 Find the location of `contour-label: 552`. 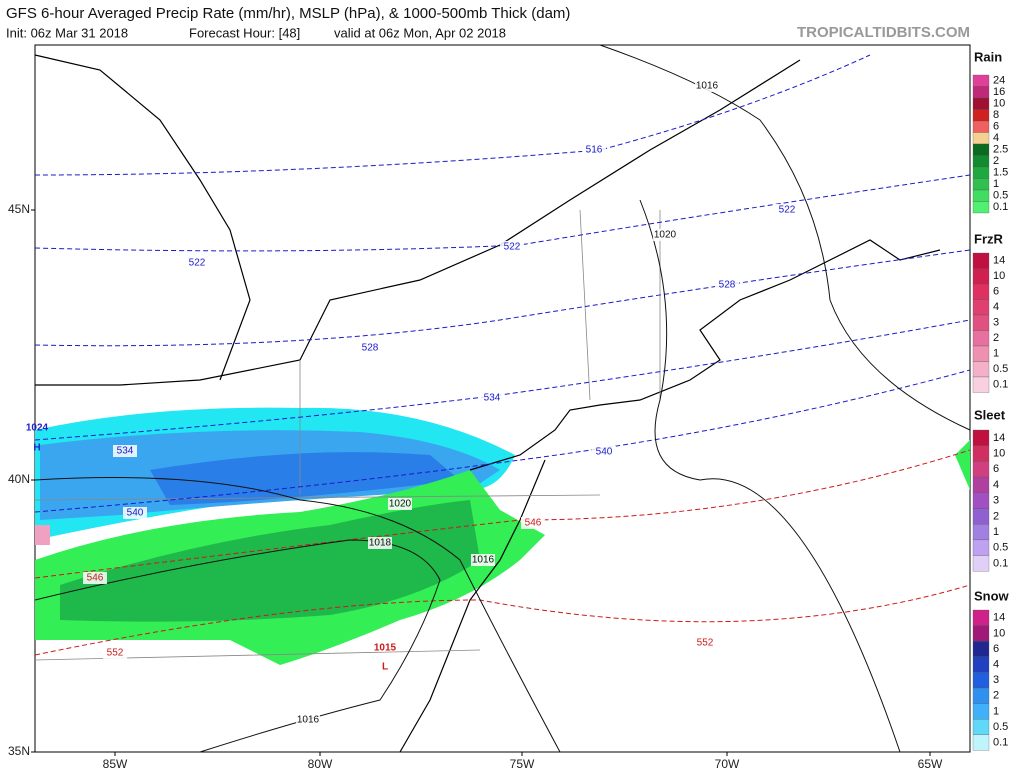

contour-label: 552 is located at coordinates (115, 653).